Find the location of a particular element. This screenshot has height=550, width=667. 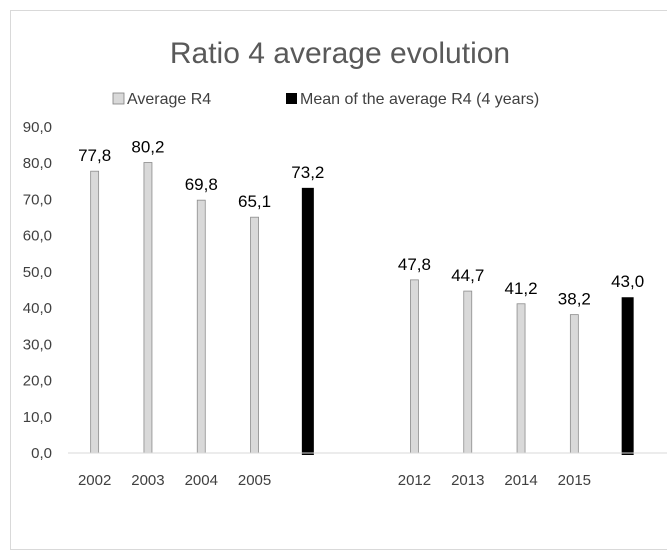

y-tick-label: 50,0 is located at coordinates (37, 272).